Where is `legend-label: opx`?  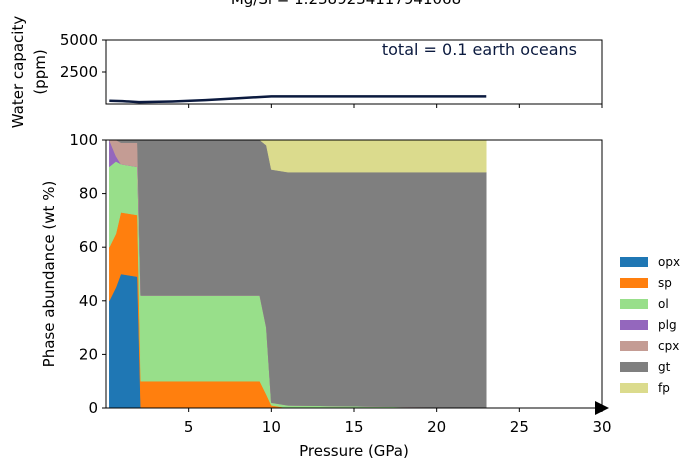 legend-label: opx is located at coordinates (669, 262).